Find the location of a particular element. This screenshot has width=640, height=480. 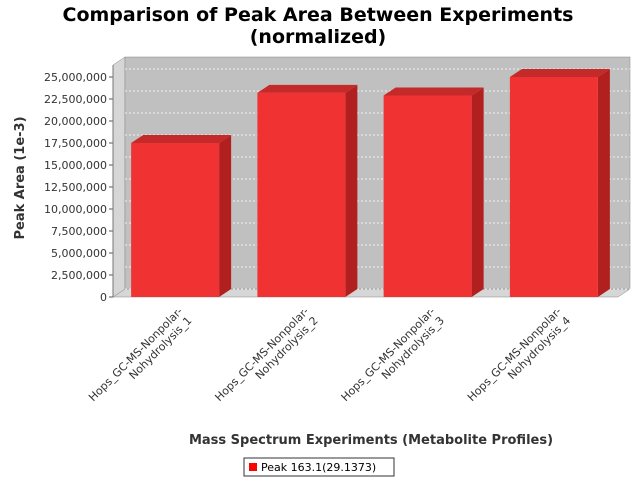

x-category-label: Hops_GC-MS-Nonpolar-Nohydrolysis_3 is located at coordinates (393, 359).